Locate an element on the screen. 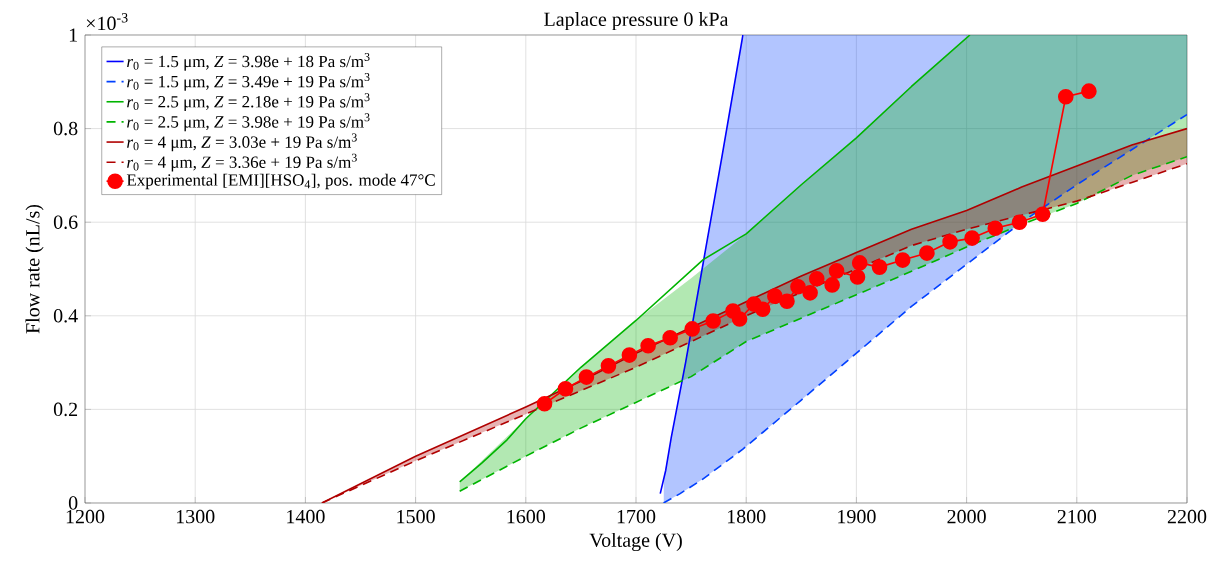 Image resolution: width=1221 pixels, height=577 pixels. legend-label: r$_{0}$ = 2.5 μm, Z = 3.98e + 19 Pa s/m$^{3}$ is located at coordinates (248, 122).